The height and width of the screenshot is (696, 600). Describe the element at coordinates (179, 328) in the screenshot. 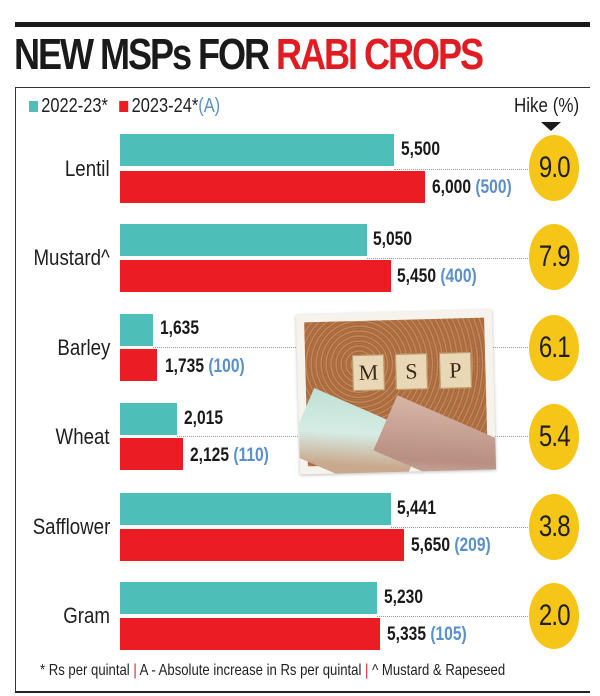

I see `value-2022-23: 1,635` at that location.